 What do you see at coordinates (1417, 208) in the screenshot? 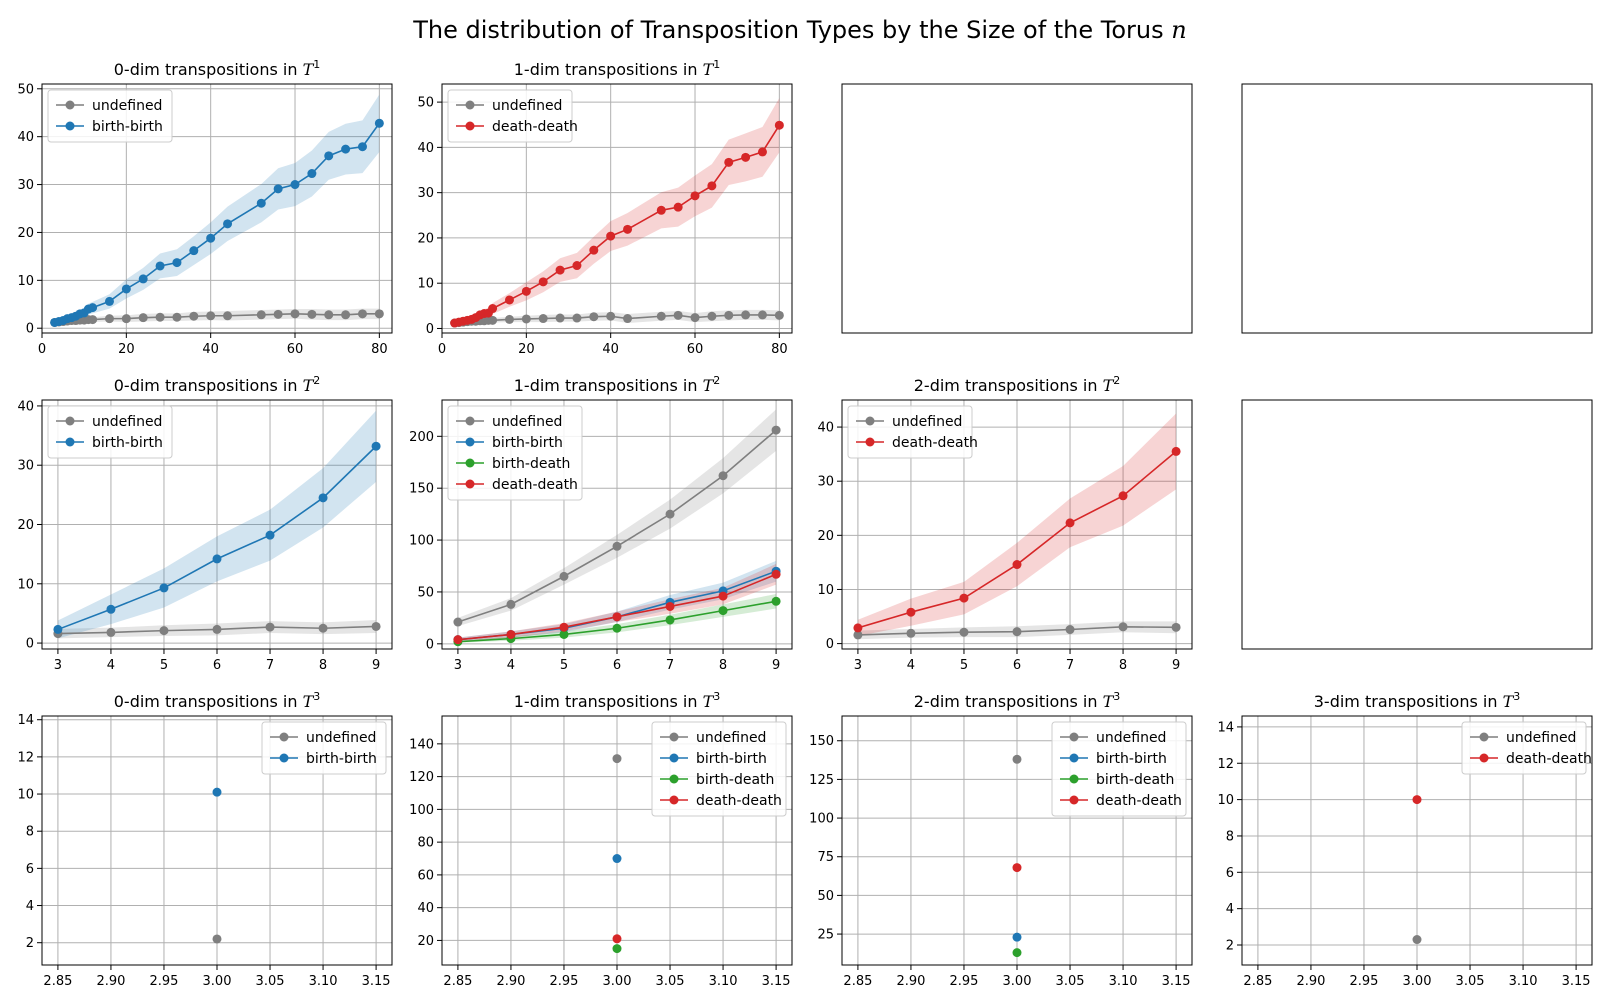
I see `empty-axes-frame` at bounding box center [1417, 208].